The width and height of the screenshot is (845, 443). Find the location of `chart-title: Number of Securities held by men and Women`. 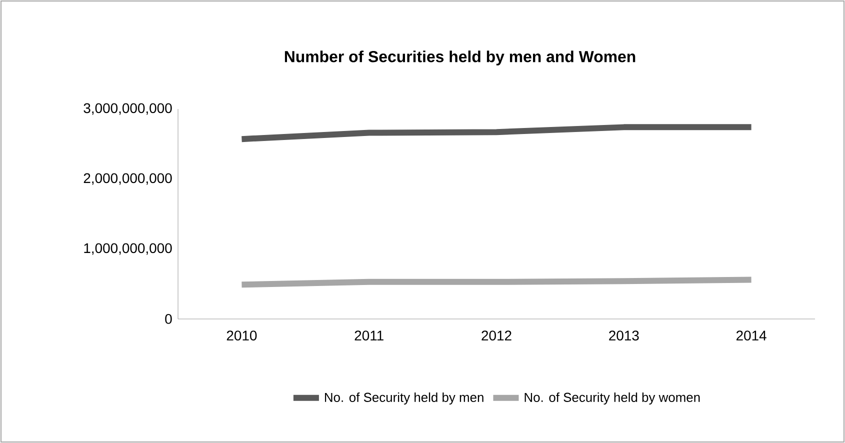

chart-title: Number of Securities held by men and Women is located at coordinates (460, 58).